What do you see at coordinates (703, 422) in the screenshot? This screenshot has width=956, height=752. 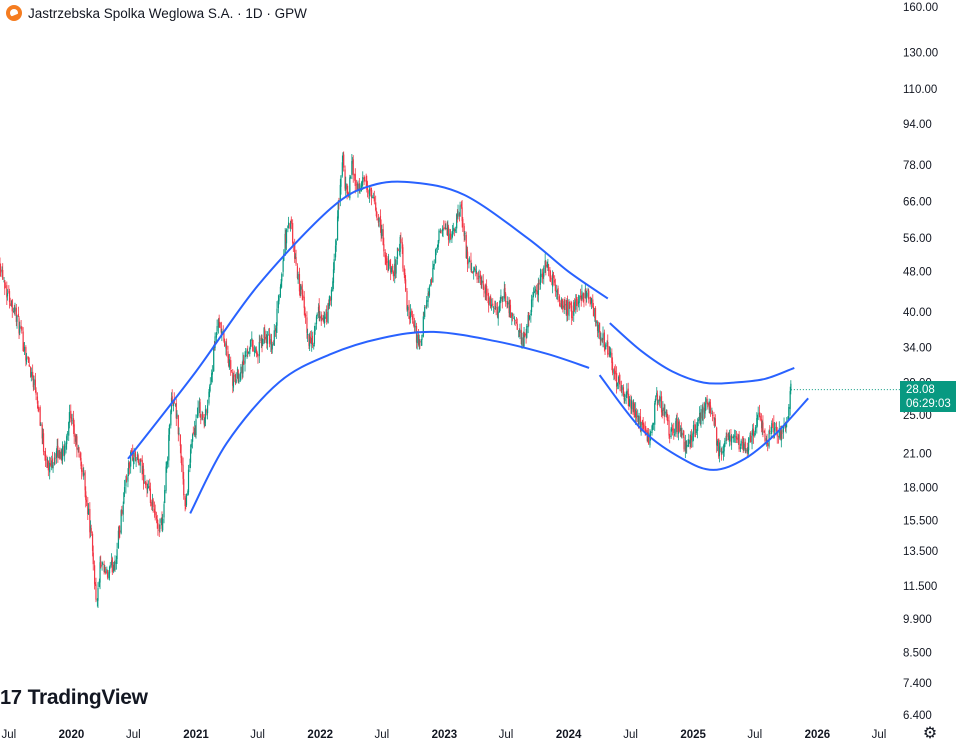 I see `lower-arc-2-line` at bounding box center [703, 422].